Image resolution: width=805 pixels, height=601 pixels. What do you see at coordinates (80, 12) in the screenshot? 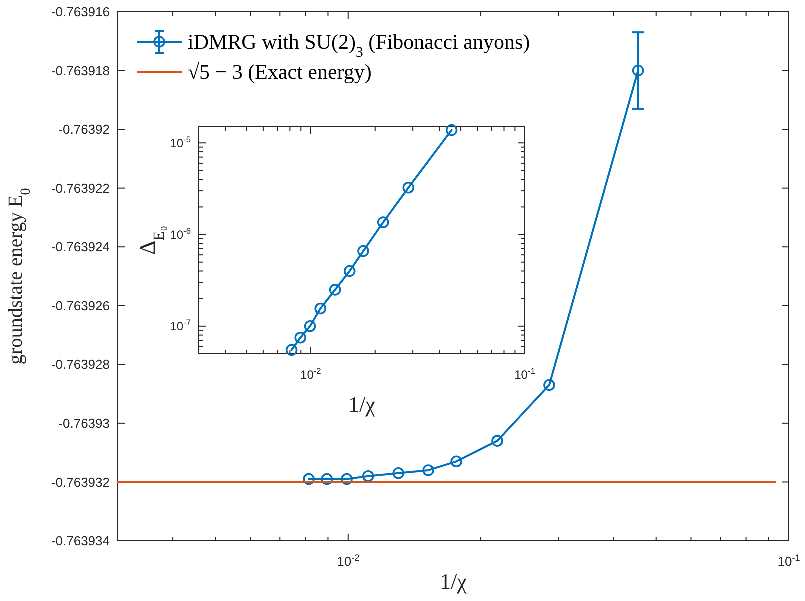
I see `y-tick-label: -0.763916` at bounding box center [80, 12].